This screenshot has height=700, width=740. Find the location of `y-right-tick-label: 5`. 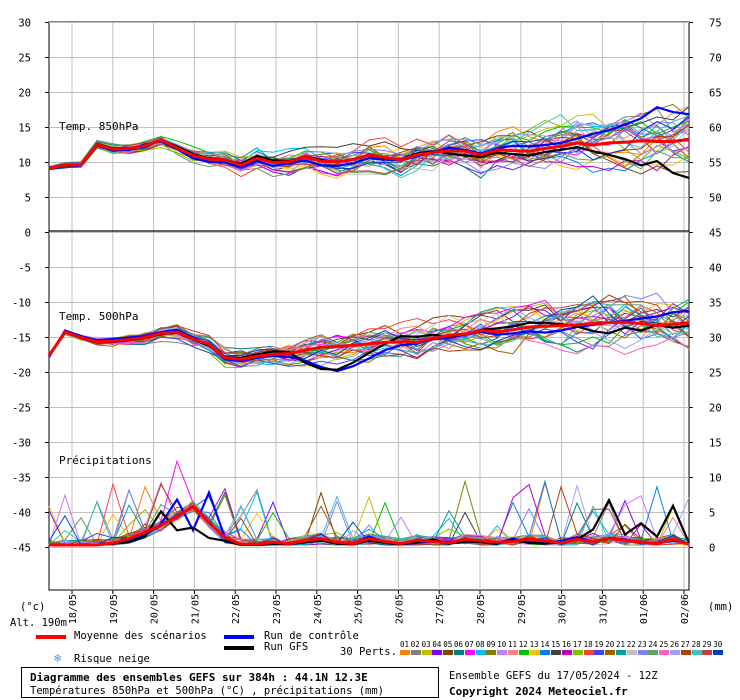

y-right-tick-label: 5 is located at coordinates (712, 514).